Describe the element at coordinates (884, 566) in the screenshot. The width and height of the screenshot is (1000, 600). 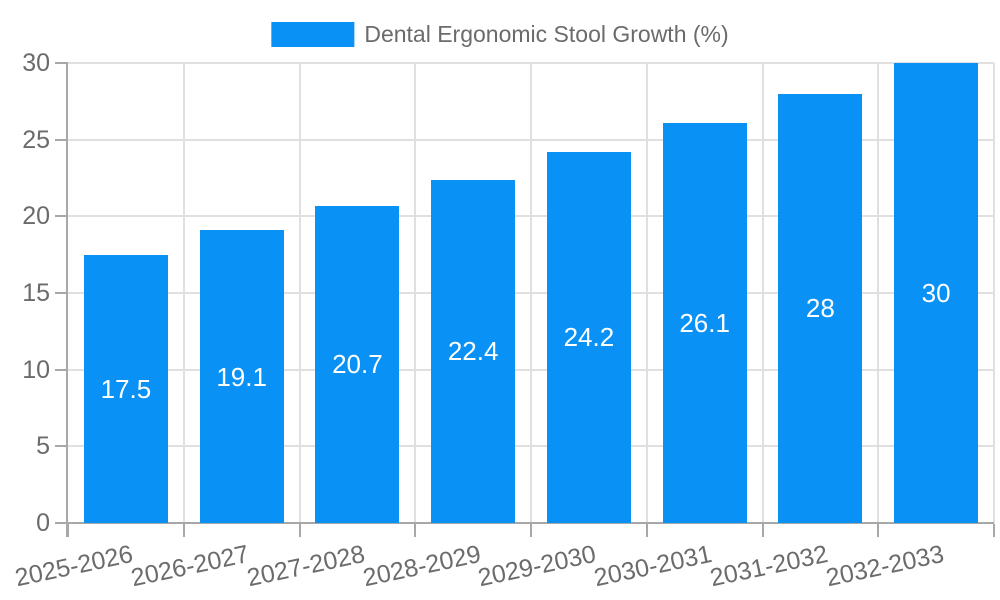
I see `x-tick-label: 2032-2033` at that location.